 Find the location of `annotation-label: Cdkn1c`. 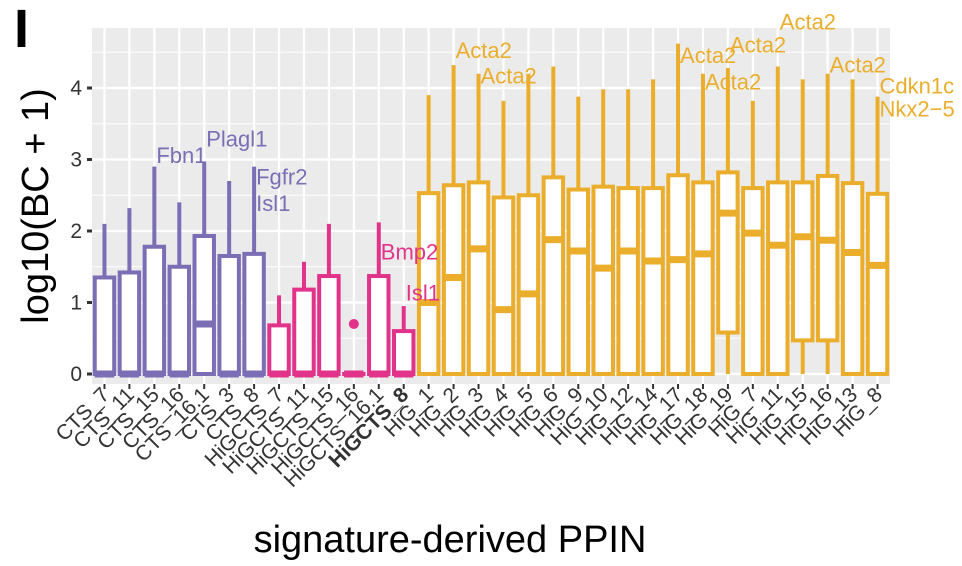

annotation-label: Cdkn1c is located at coordinates (917, 86).